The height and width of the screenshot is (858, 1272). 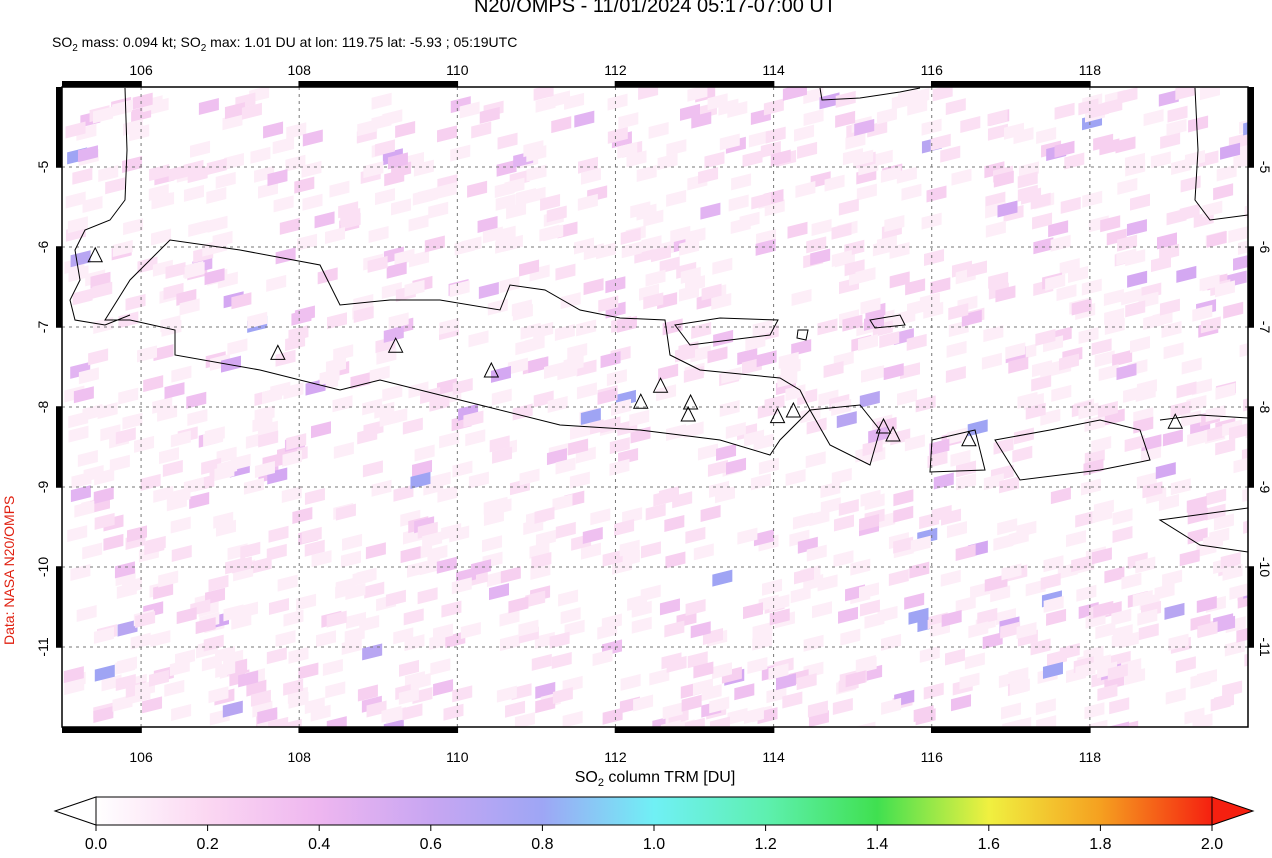 I want to click on volcano, so click(x=278, y=352).